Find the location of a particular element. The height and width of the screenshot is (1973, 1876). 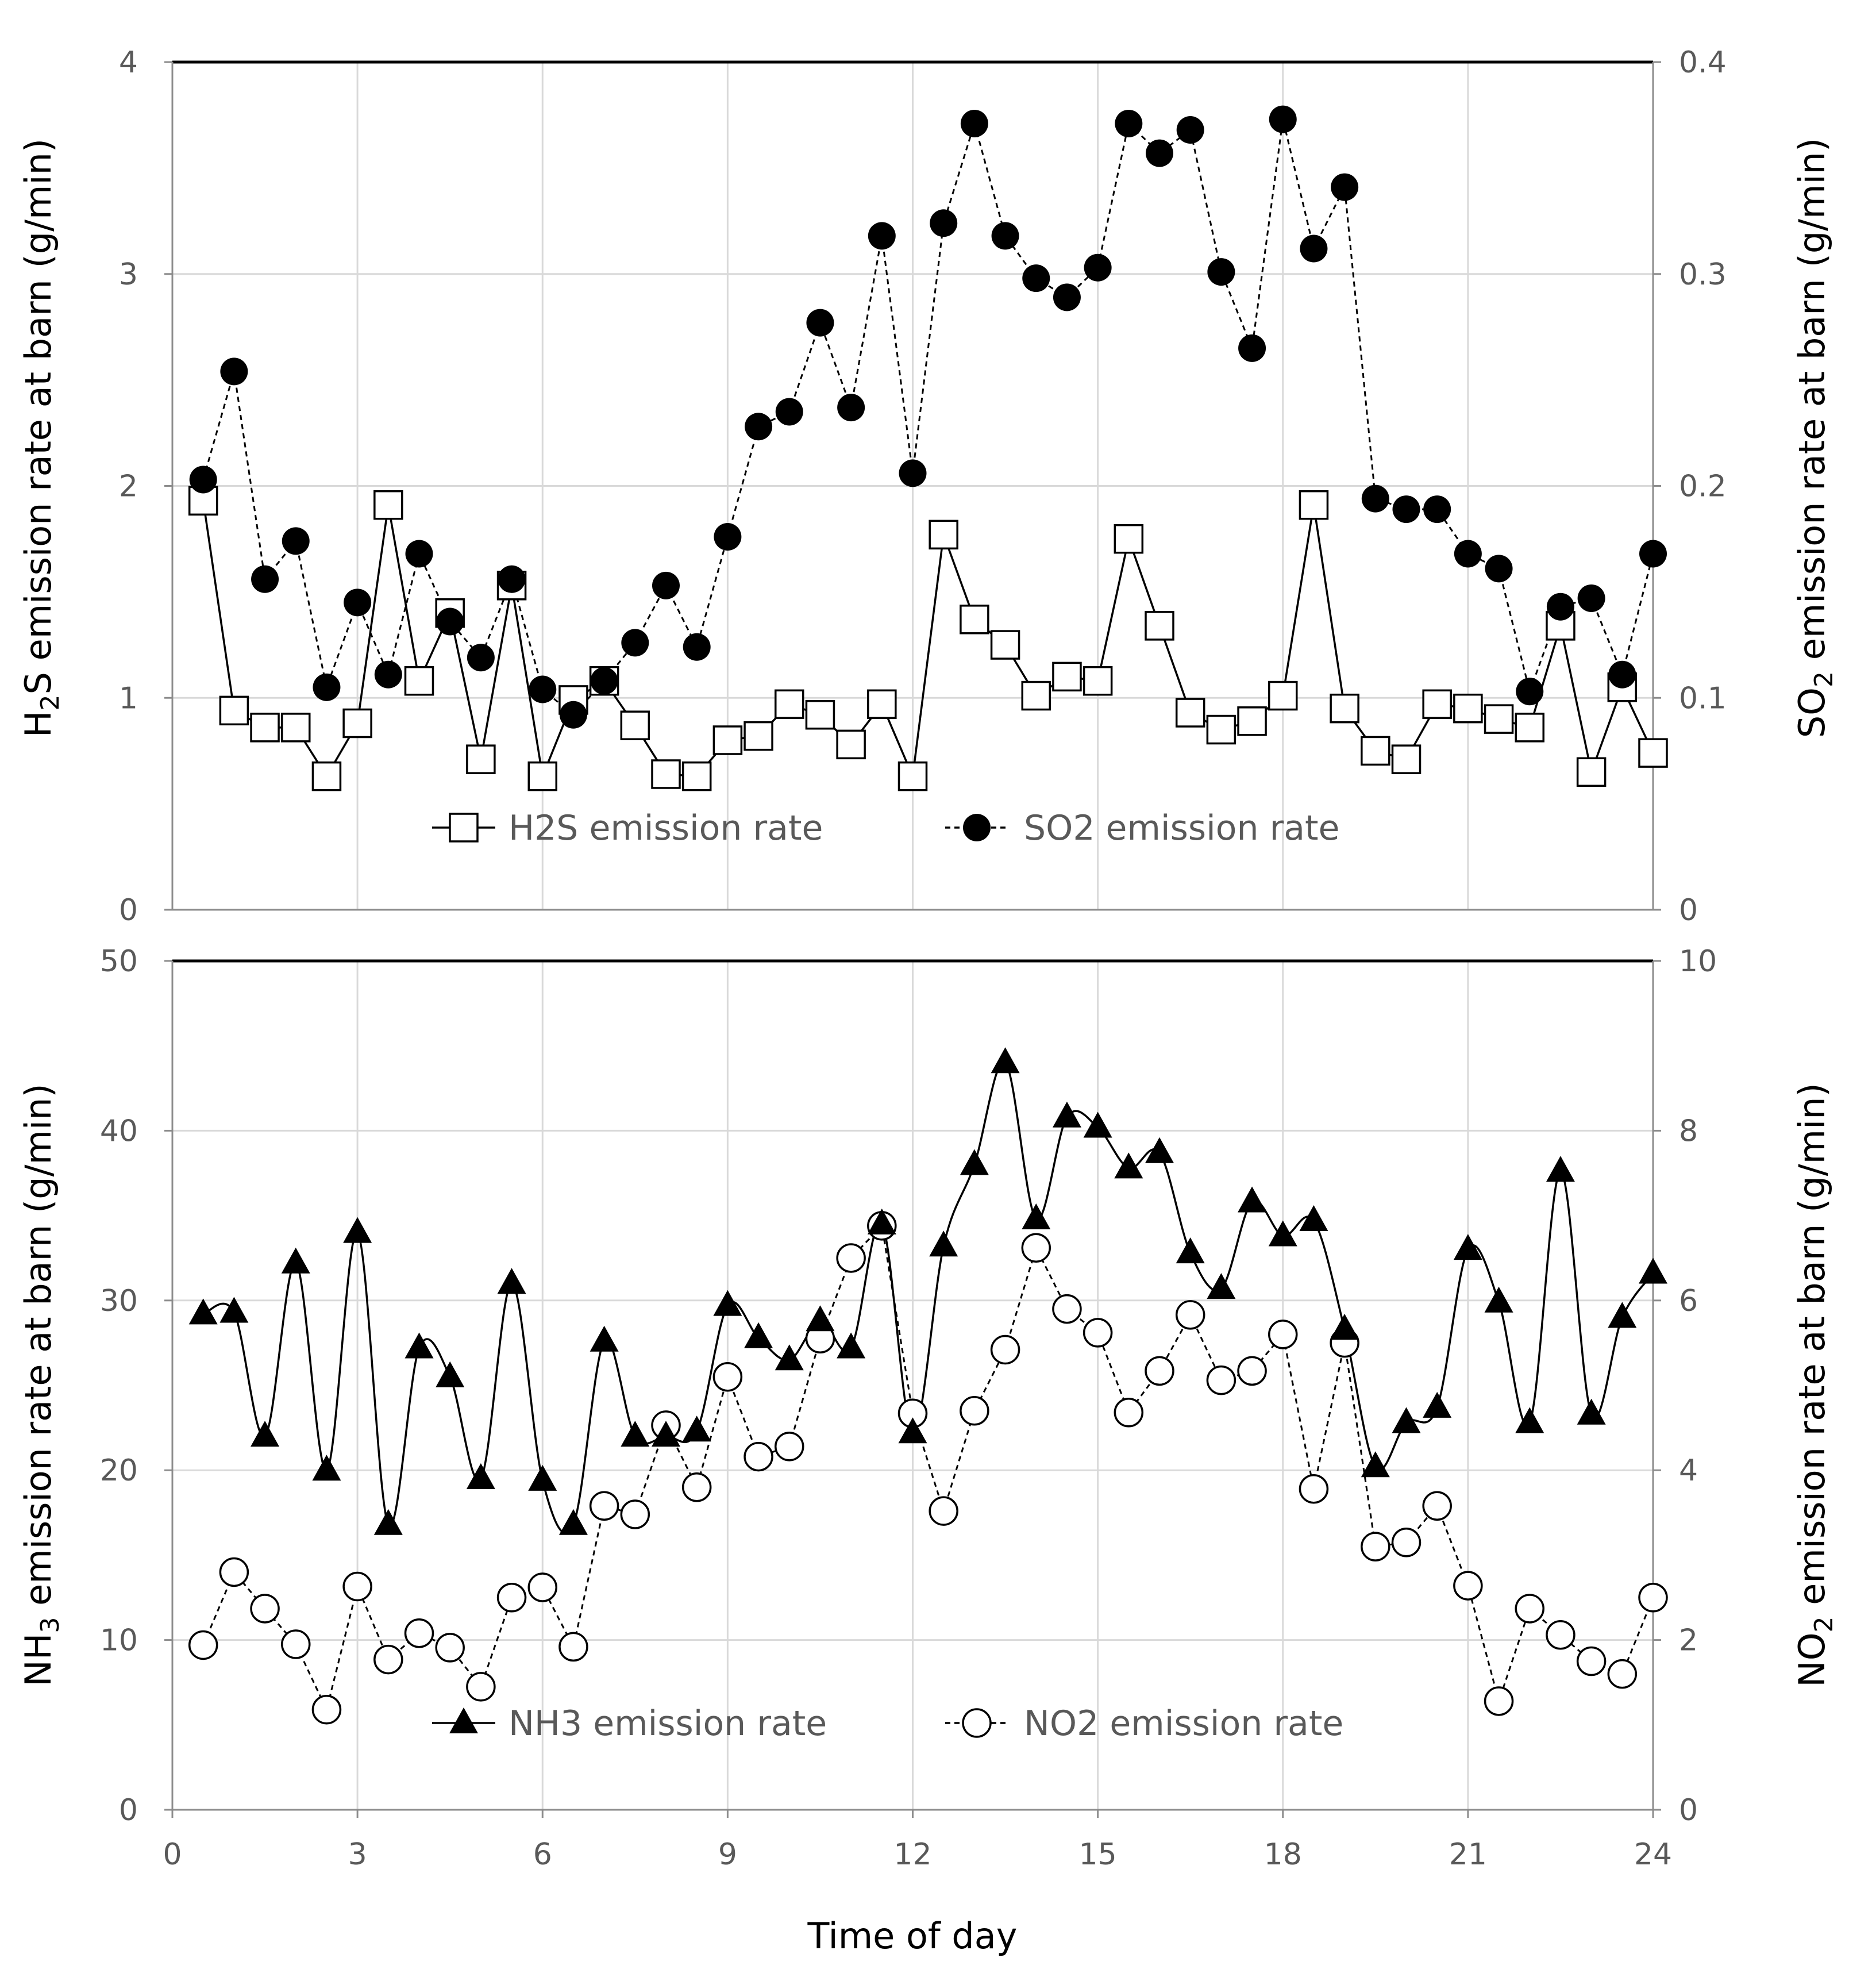

h2s-emission-rate-legend-label: H2S emission rate is located at coordinates (666, 828).